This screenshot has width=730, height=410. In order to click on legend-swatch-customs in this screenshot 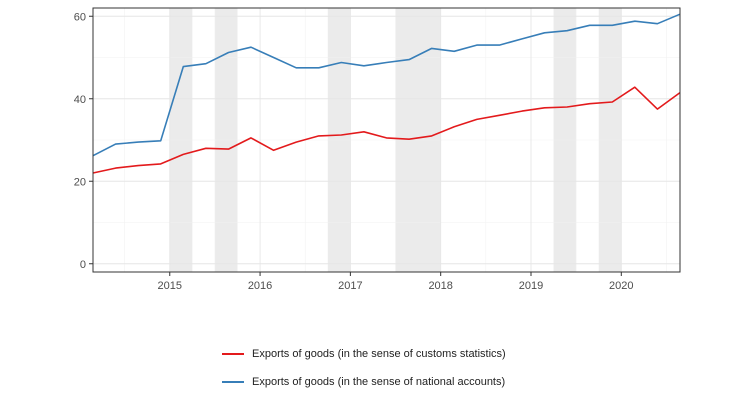, I will do `click(233, 354)`.